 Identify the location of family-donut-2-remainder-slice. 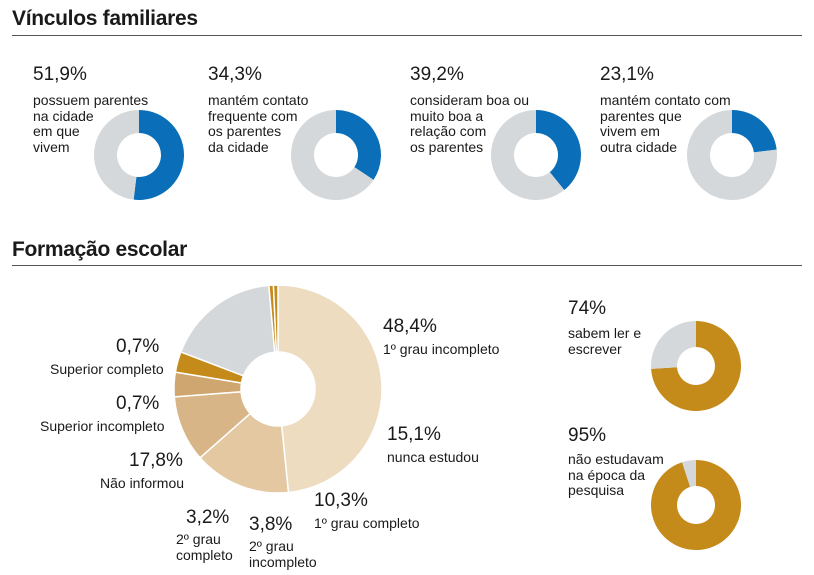
(332, 155).